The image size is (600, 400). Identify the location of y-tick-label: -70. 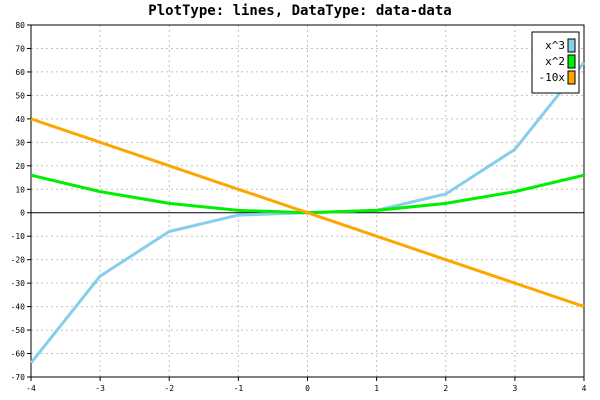
(18, 377).